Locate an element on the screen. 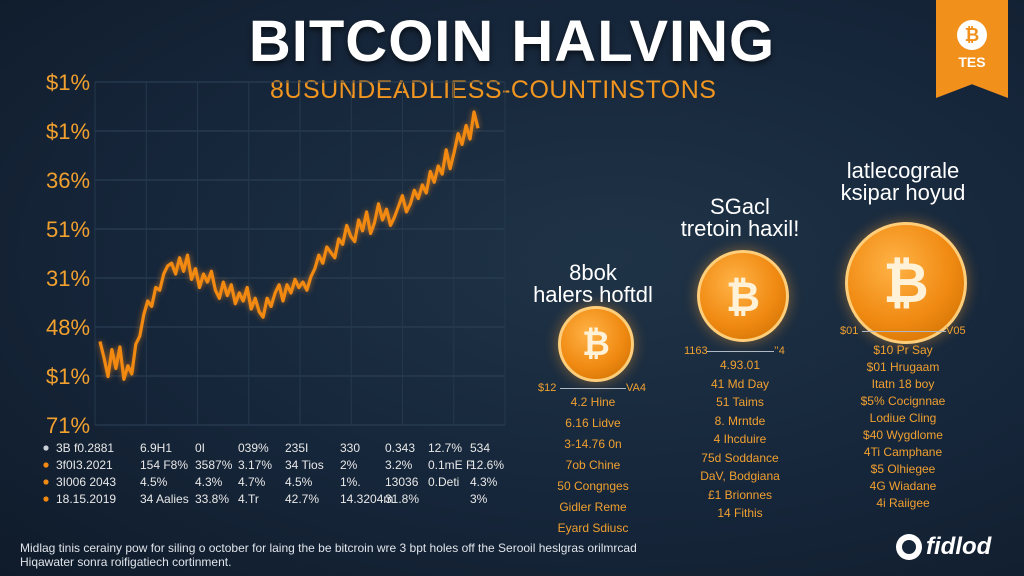 The width and height of the screenshot is (1024, 576). table-cell: 039% is located at coordinates (253, 448).